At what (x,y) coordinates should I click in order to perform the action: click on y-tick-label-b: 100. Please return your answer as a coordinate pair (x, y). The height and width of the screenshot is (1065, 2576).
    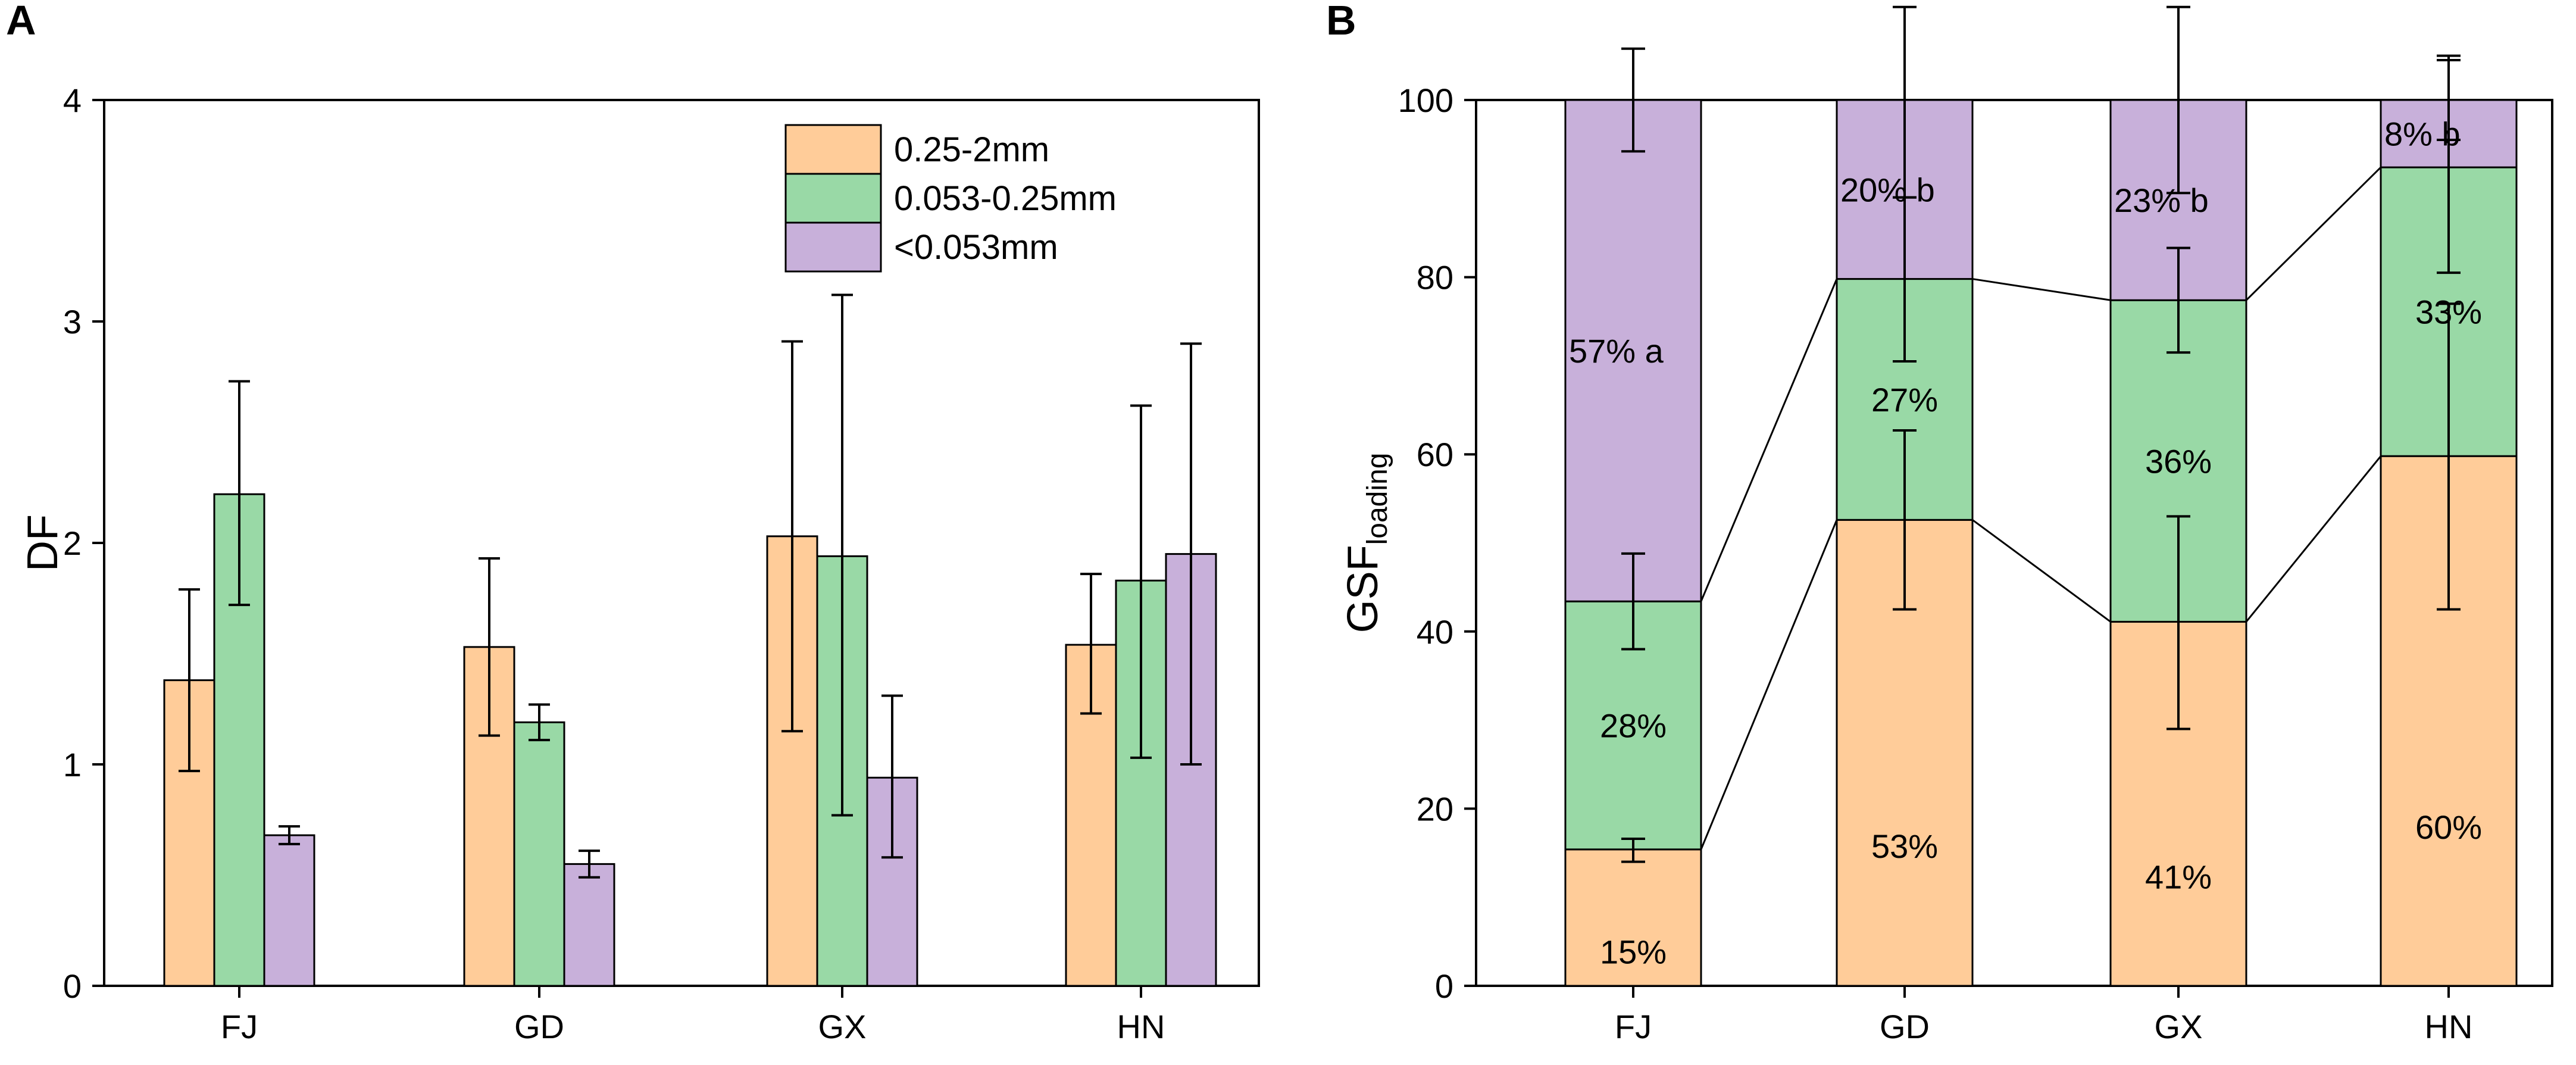
    Looking at the image, I should click on (1425, 100).